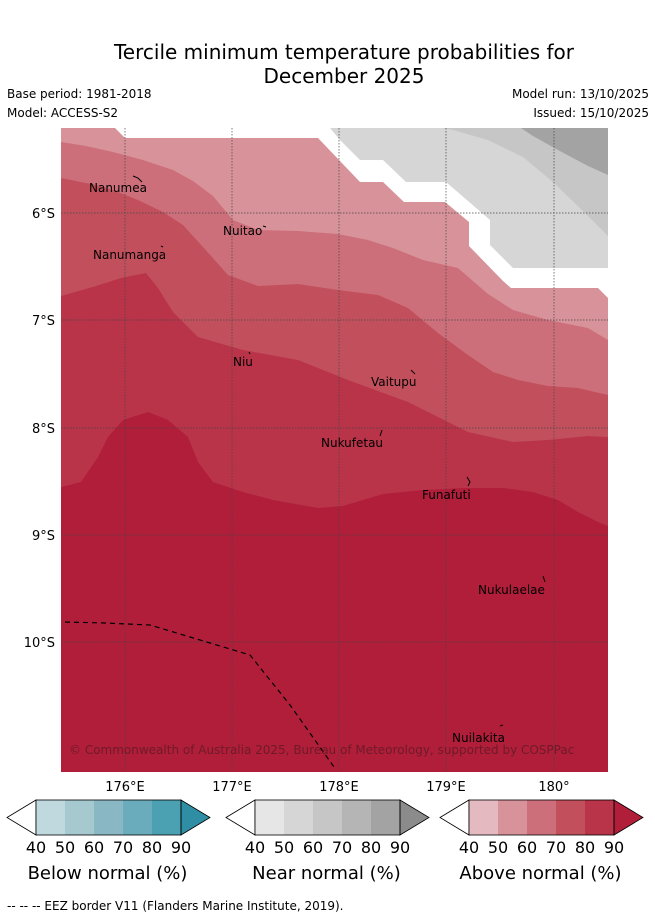 This screenshot has height=919, width=655. I want to click on latitude-ticks: 6°S 7°S 8°S 9°S 10°S, so click(39, 429).